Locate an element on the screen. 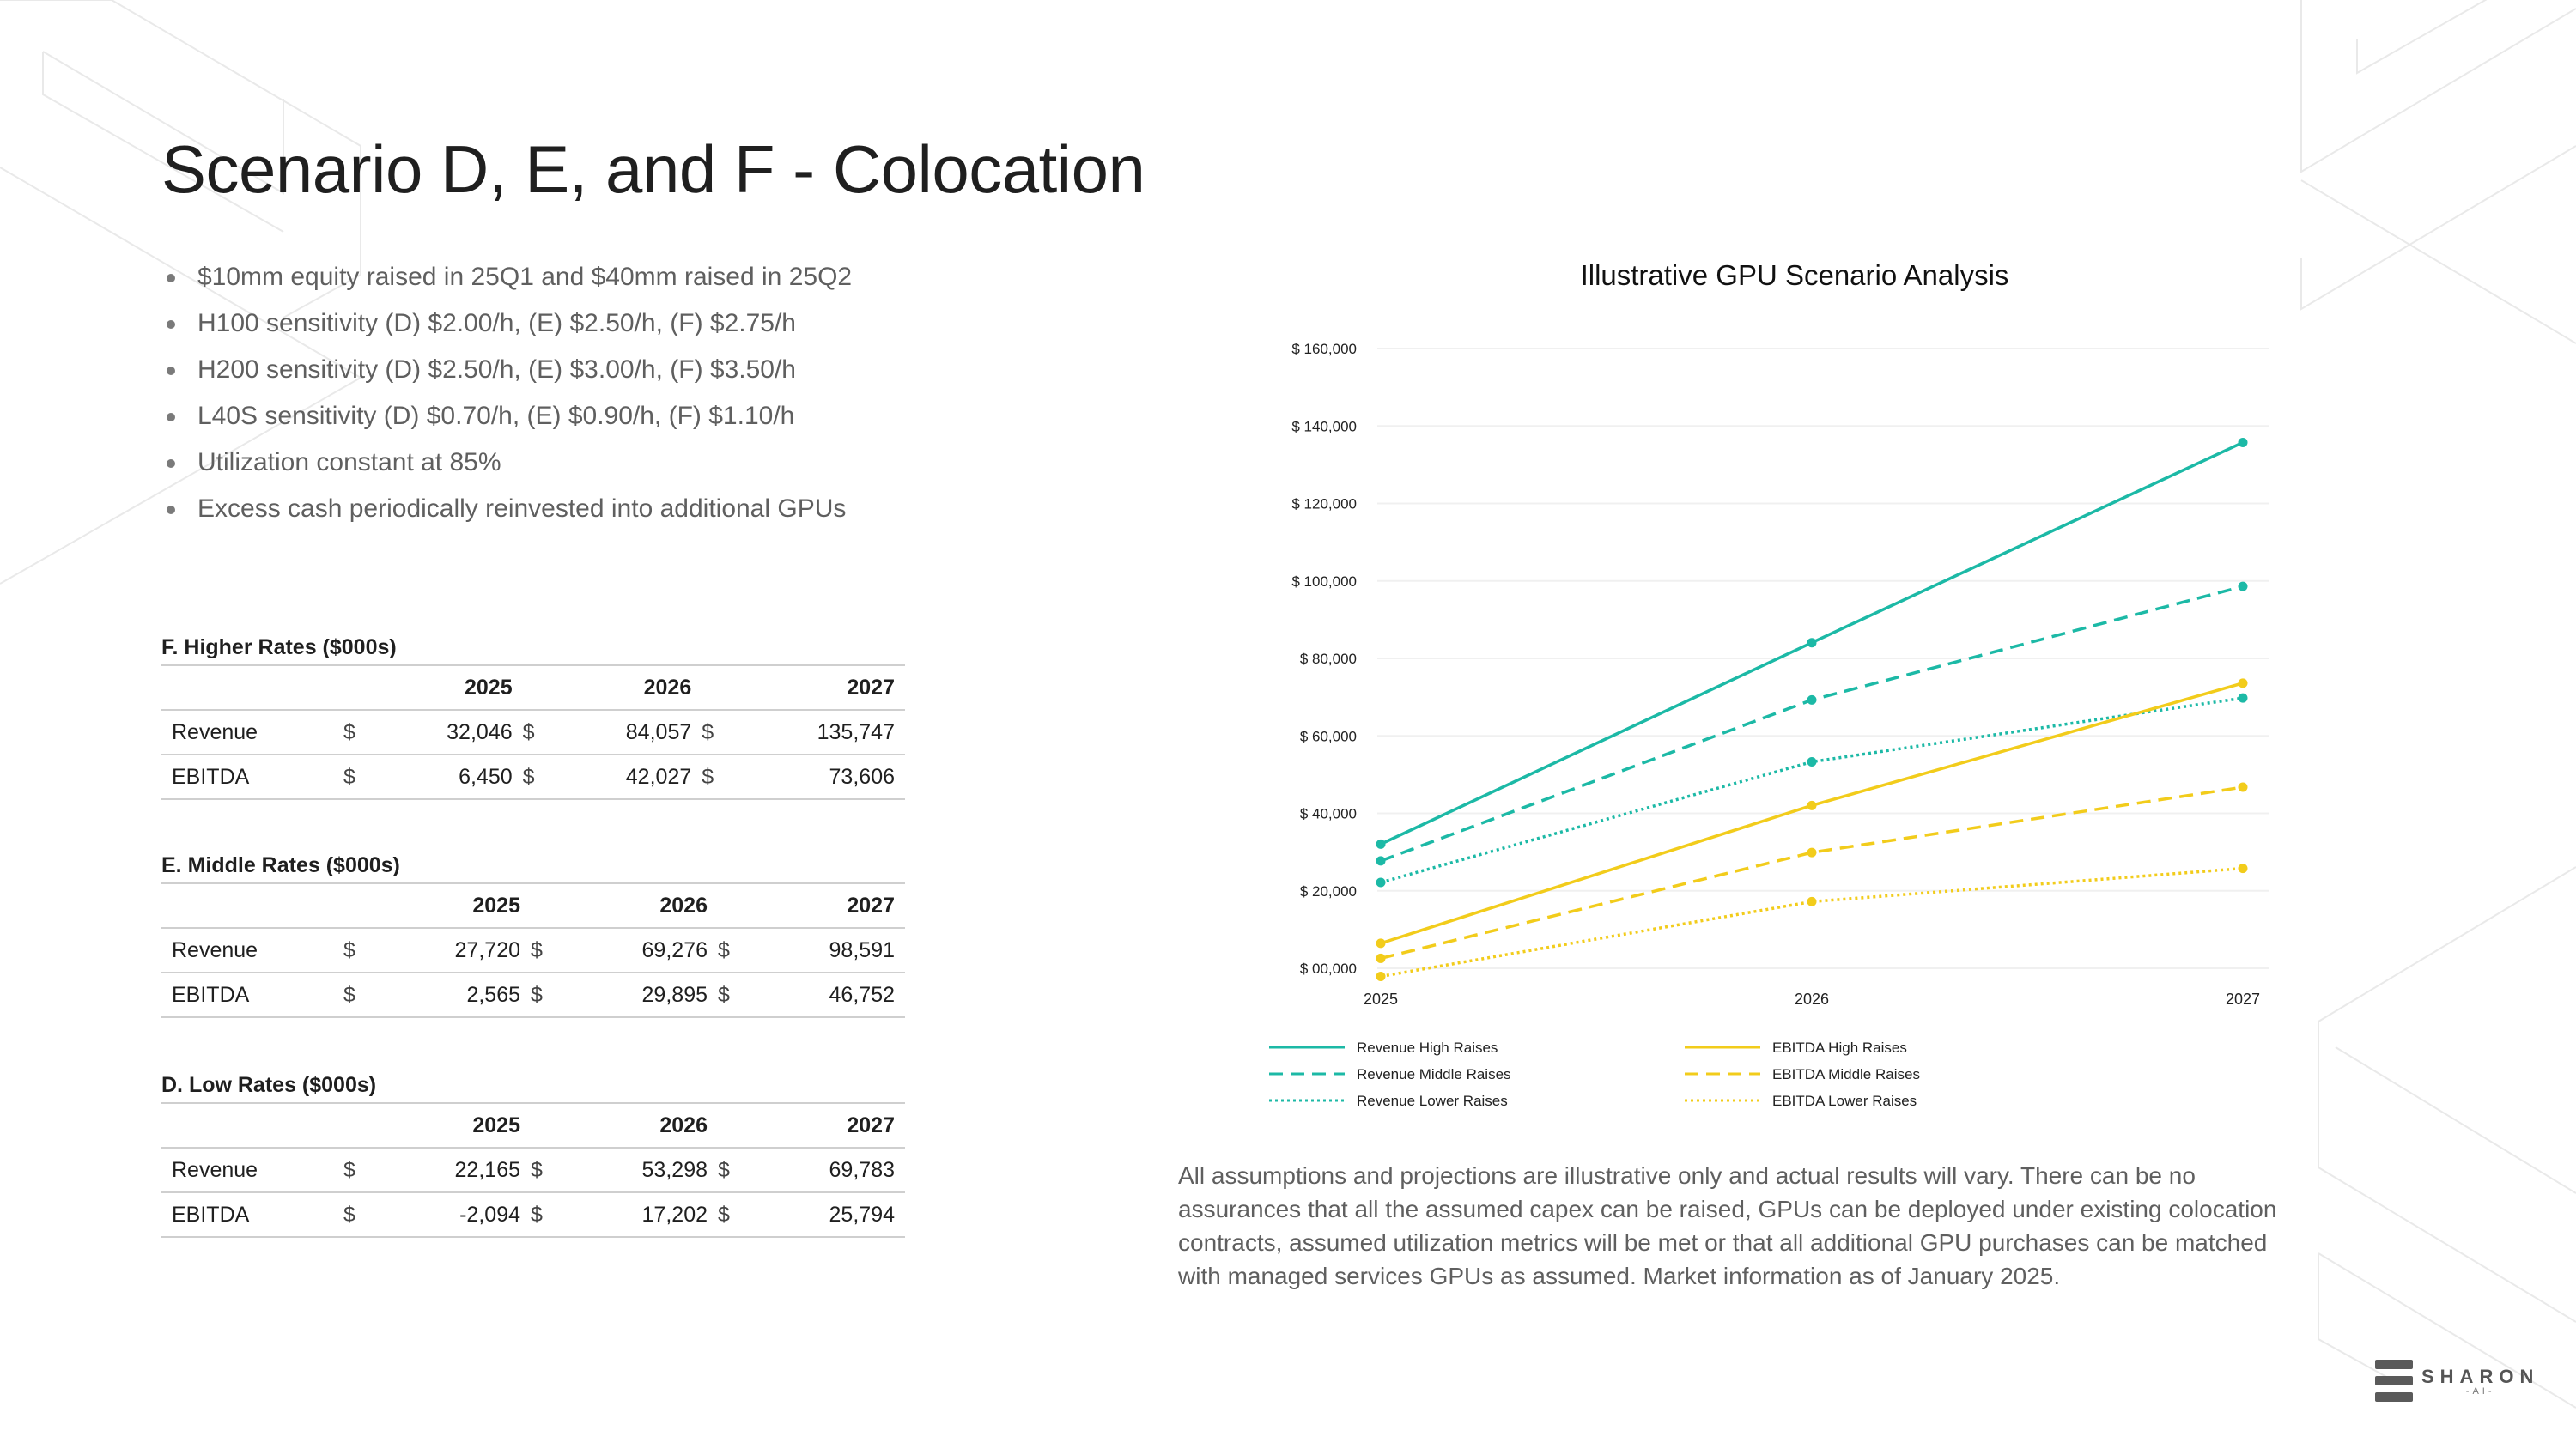  y-tick-label: $ 20,000 is located at coordinates (1328, 892).